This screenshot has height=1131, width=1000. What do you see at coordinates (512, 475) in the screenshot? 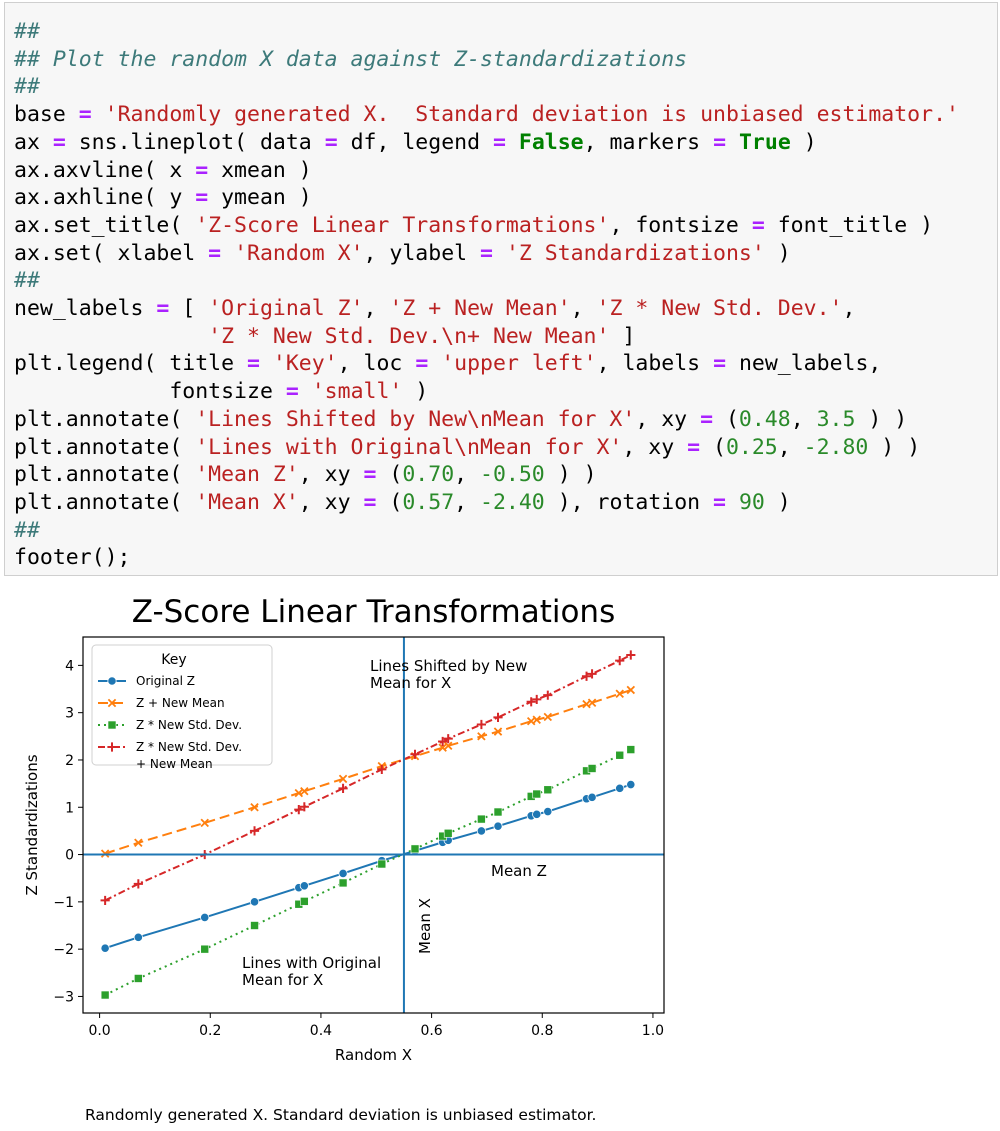
I see `code-token: -0.50` at bounding box center [512, 475].